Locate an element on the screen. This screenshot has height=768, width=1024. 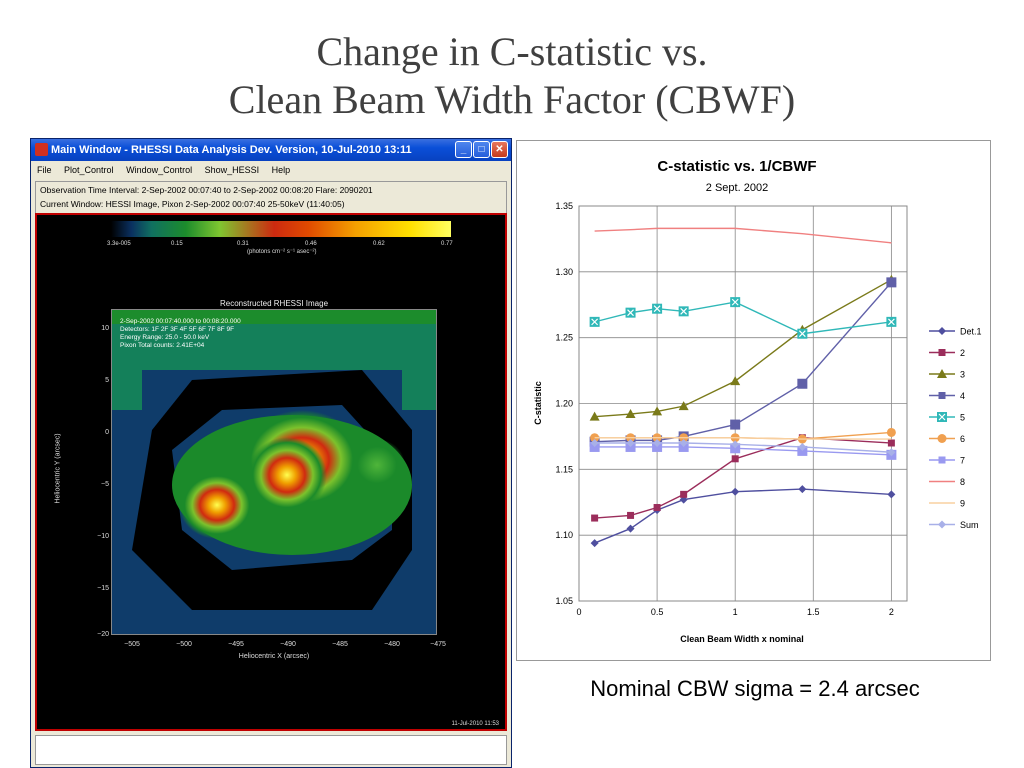
legend-item: 7 is located at coordinates (947, 461).